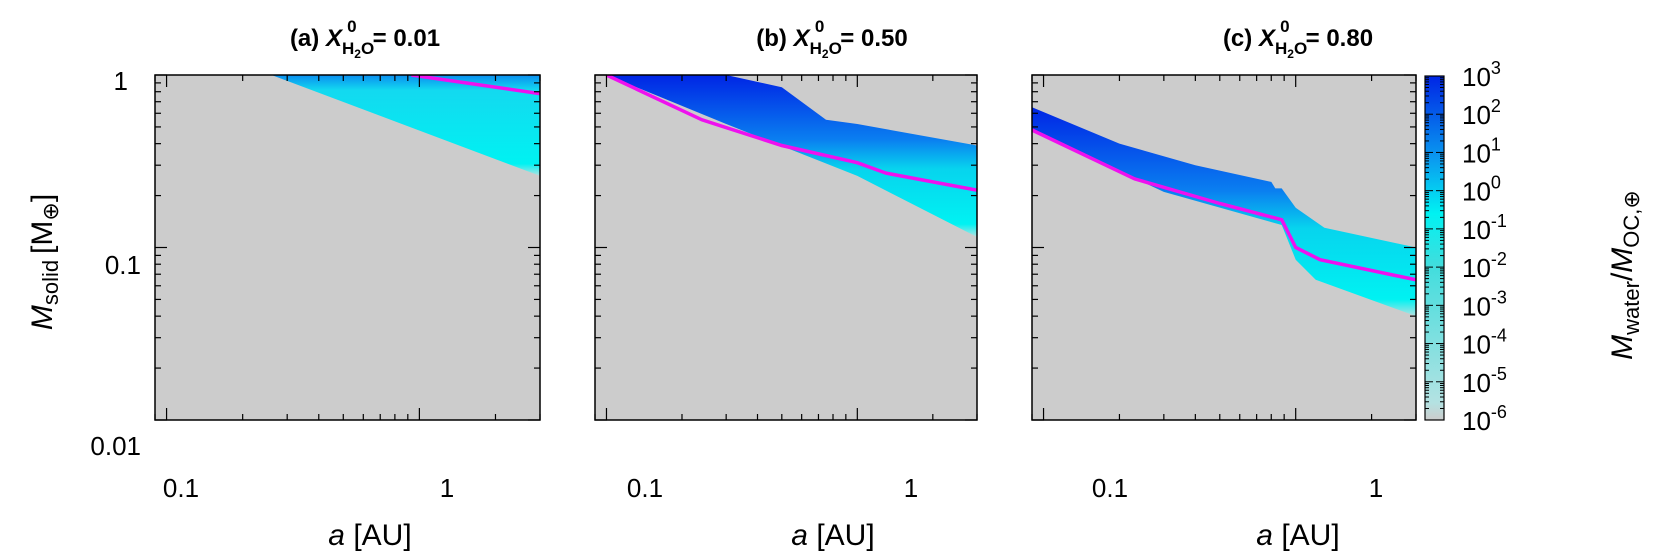 Image resolution: width=1661 pixels, height=554 pixels. Describe the element at coordinates (1298, 39) in the screenshot. I see `panel-c-title: (c) XH2O0 = 0.80` at that location.